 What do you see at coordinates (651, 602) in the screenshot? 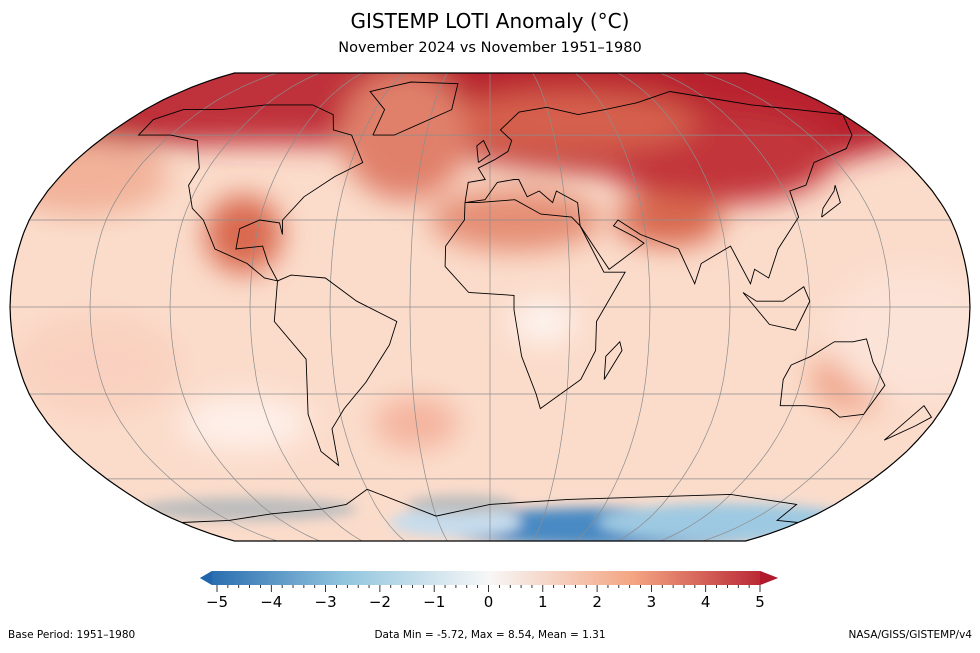
I see `colorbar-tick-label: 3` at bounding box center [651, 602].